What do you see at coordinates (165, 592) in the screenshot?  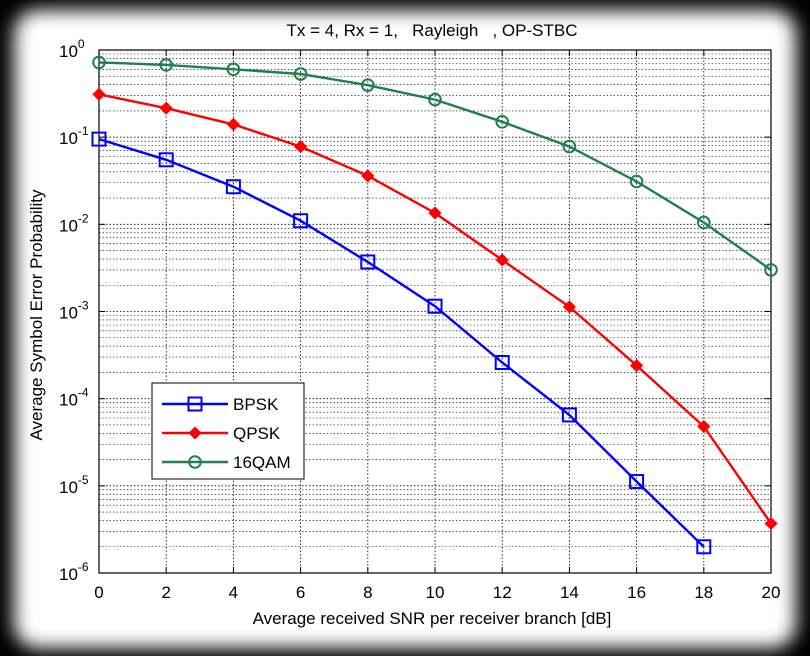 I see `x-tick-label: 2` at bounding box center [165, 592].